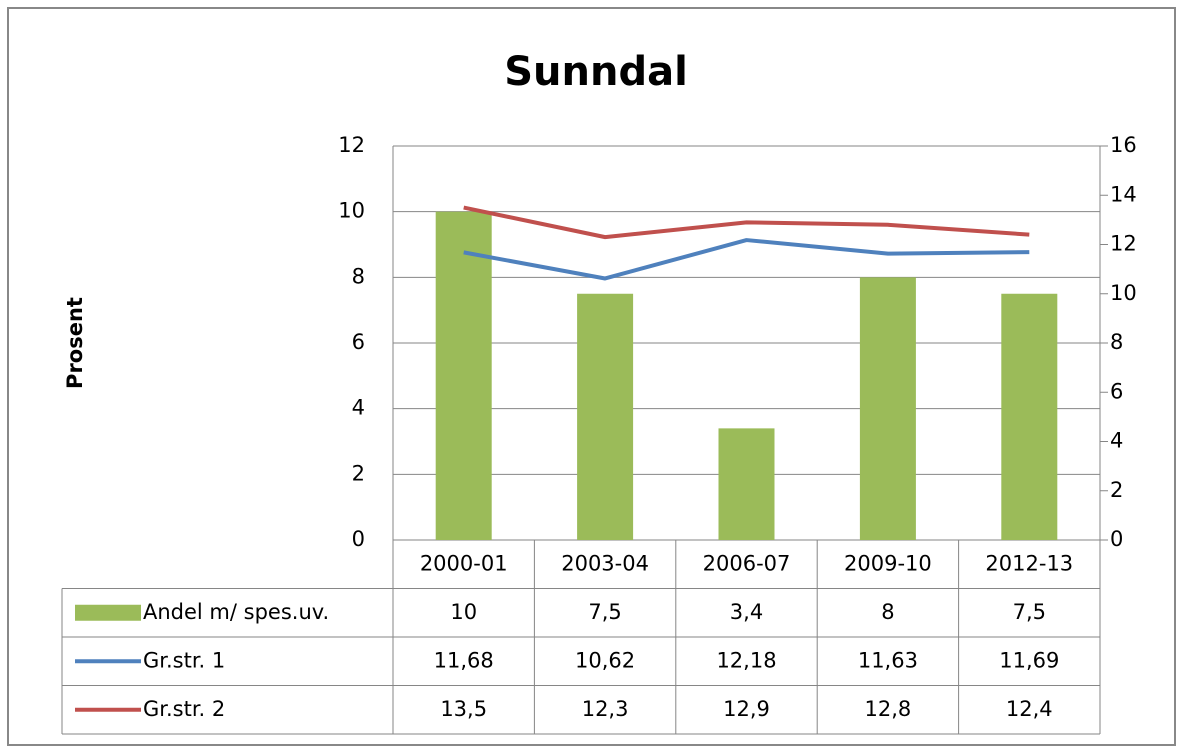  Describe the element at coordinates (596, 72) in the screenshot. I see `chart-title: Sunndal` at that location.